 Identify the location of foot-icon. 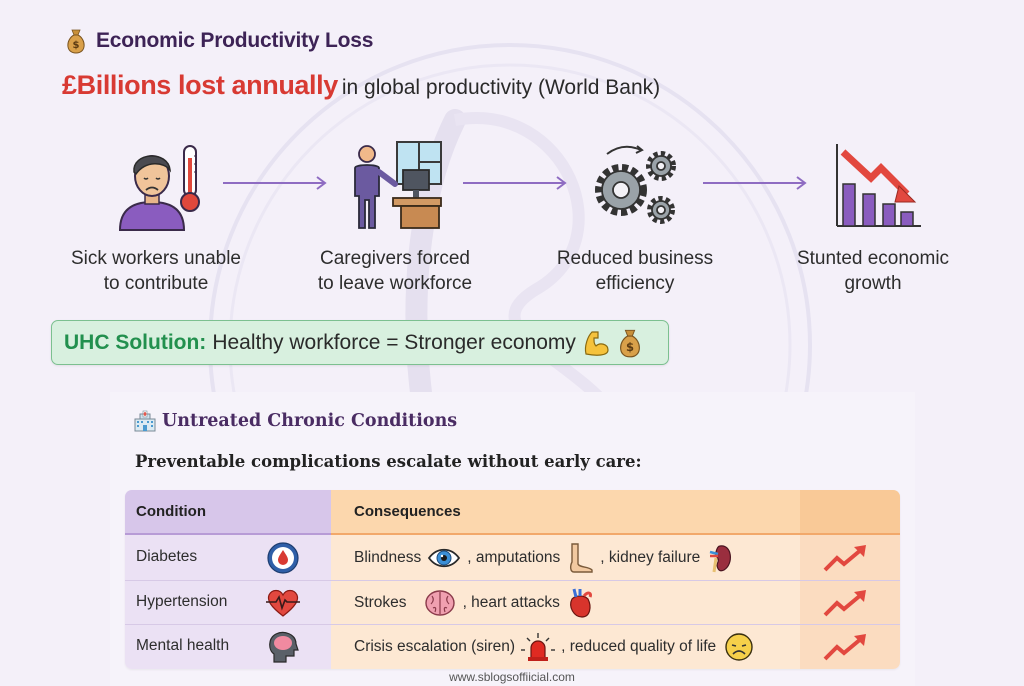
(581, 558).